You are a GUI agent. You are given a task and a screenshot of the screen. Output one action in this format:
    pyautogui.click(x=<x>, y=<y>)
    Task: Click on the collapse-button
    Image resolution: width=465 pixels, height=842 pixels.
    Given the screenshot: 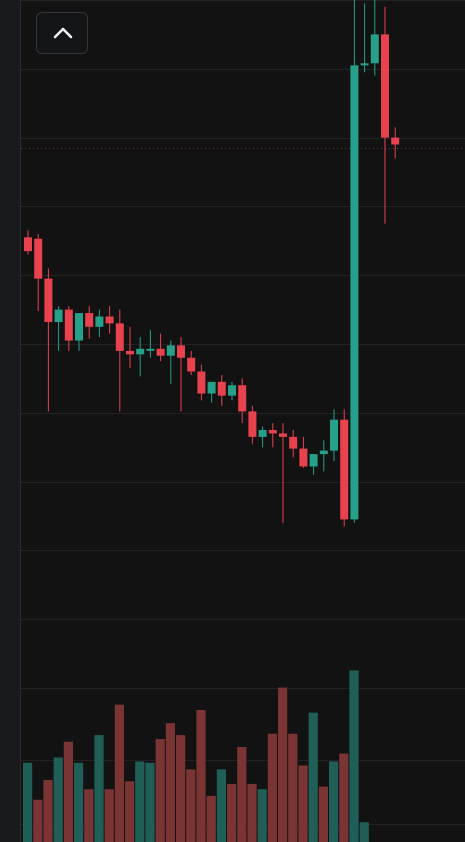 What is the action you would take?
    pyautogui.click(x=62, y=33)
    